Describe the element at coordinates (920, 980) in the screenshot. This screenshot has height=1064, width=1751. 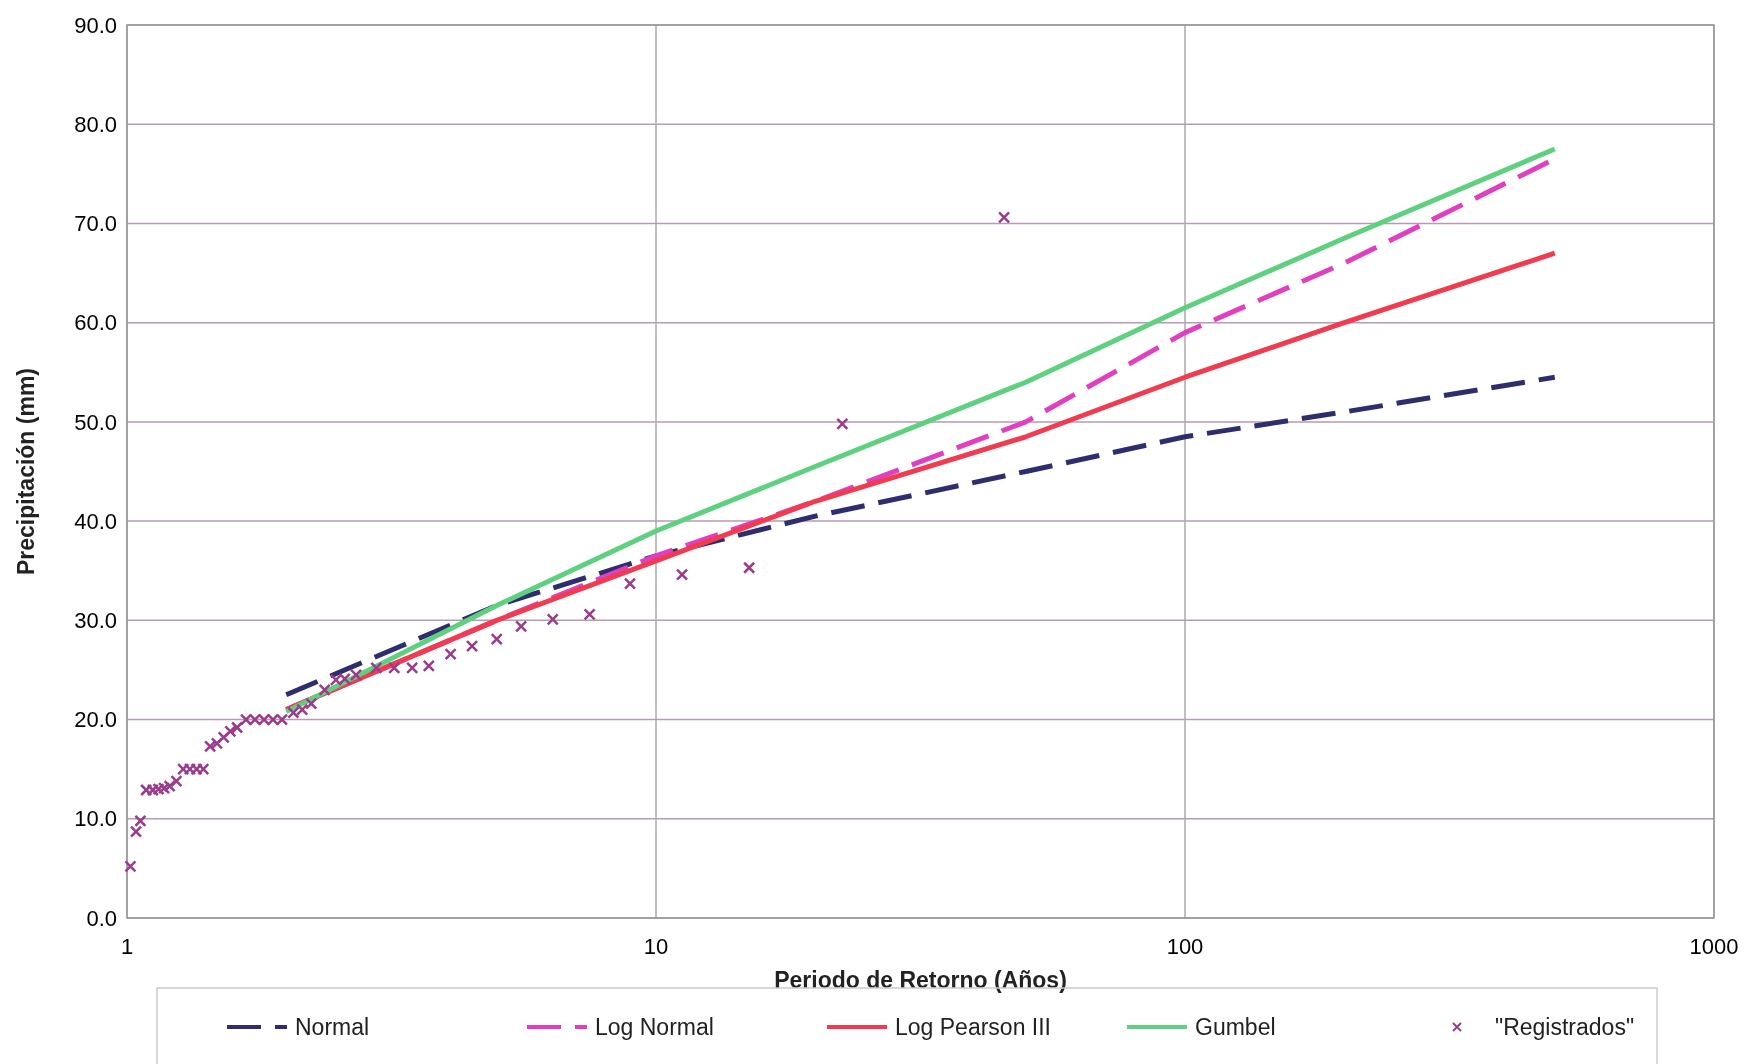
I see `x-axis-title: Periodo de Retorno (Años)` at that location.